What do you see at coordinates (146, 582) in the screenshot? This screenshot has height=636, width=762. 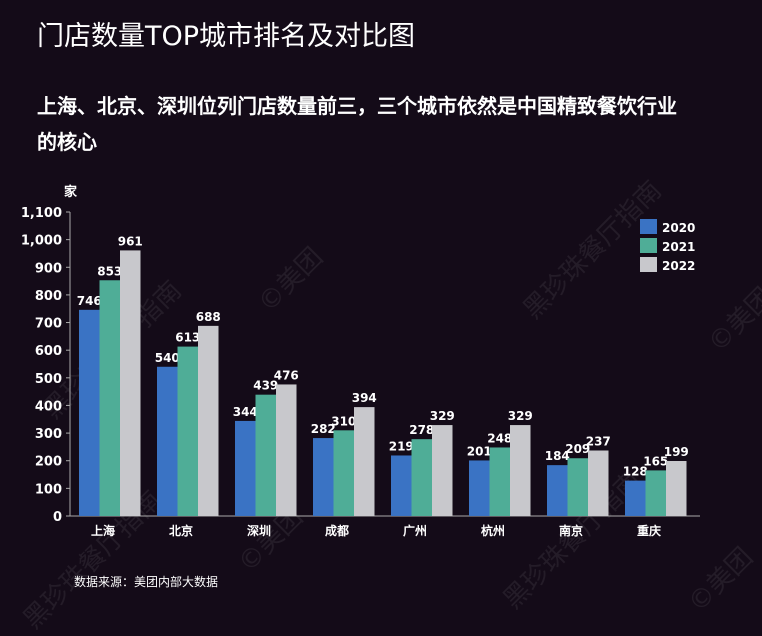 I see `data-source: 数据来源：美团内部大数据` at bounding box center [146, 582].